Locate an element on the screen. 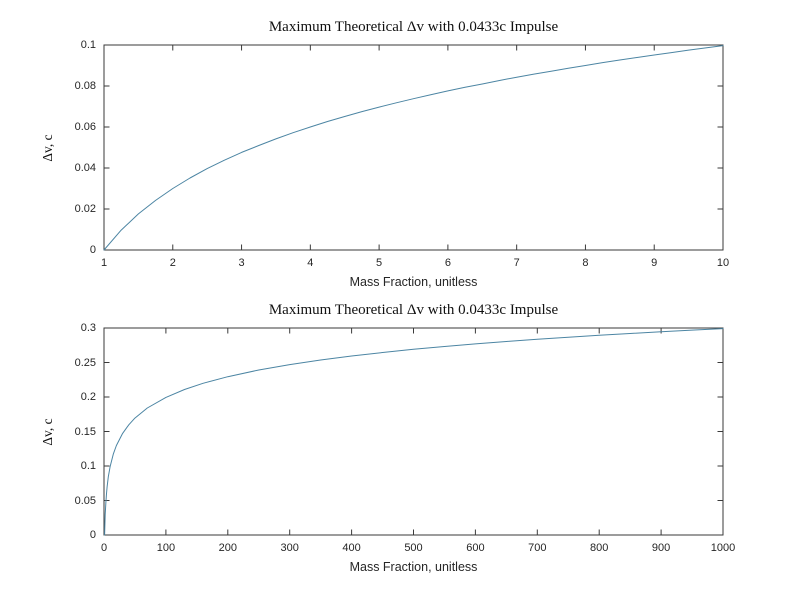 Image resolution: width=800 pixels, height=600 pixels. y-tick-label: 0.05 is located at coordinates (85, 500).